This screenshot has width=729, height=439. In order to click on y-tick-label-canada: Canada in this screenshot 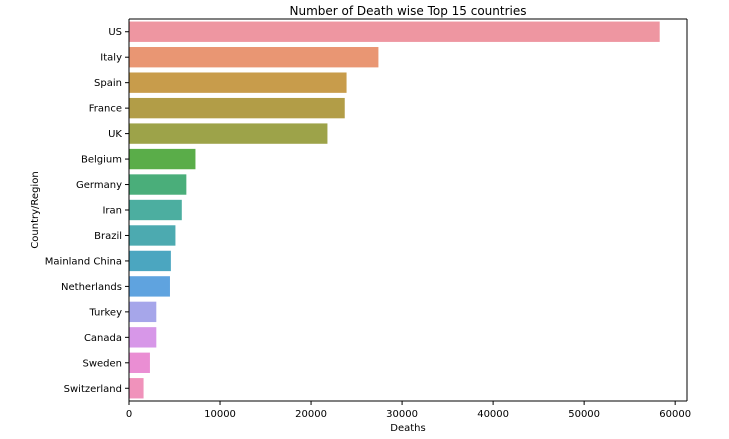, I will do `click(103, 338)`.